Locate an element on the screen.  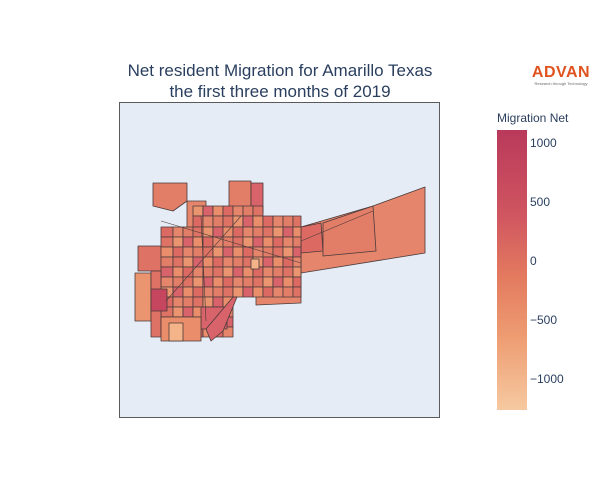
tract-dark-highlight is located at coordinates (159, 300).